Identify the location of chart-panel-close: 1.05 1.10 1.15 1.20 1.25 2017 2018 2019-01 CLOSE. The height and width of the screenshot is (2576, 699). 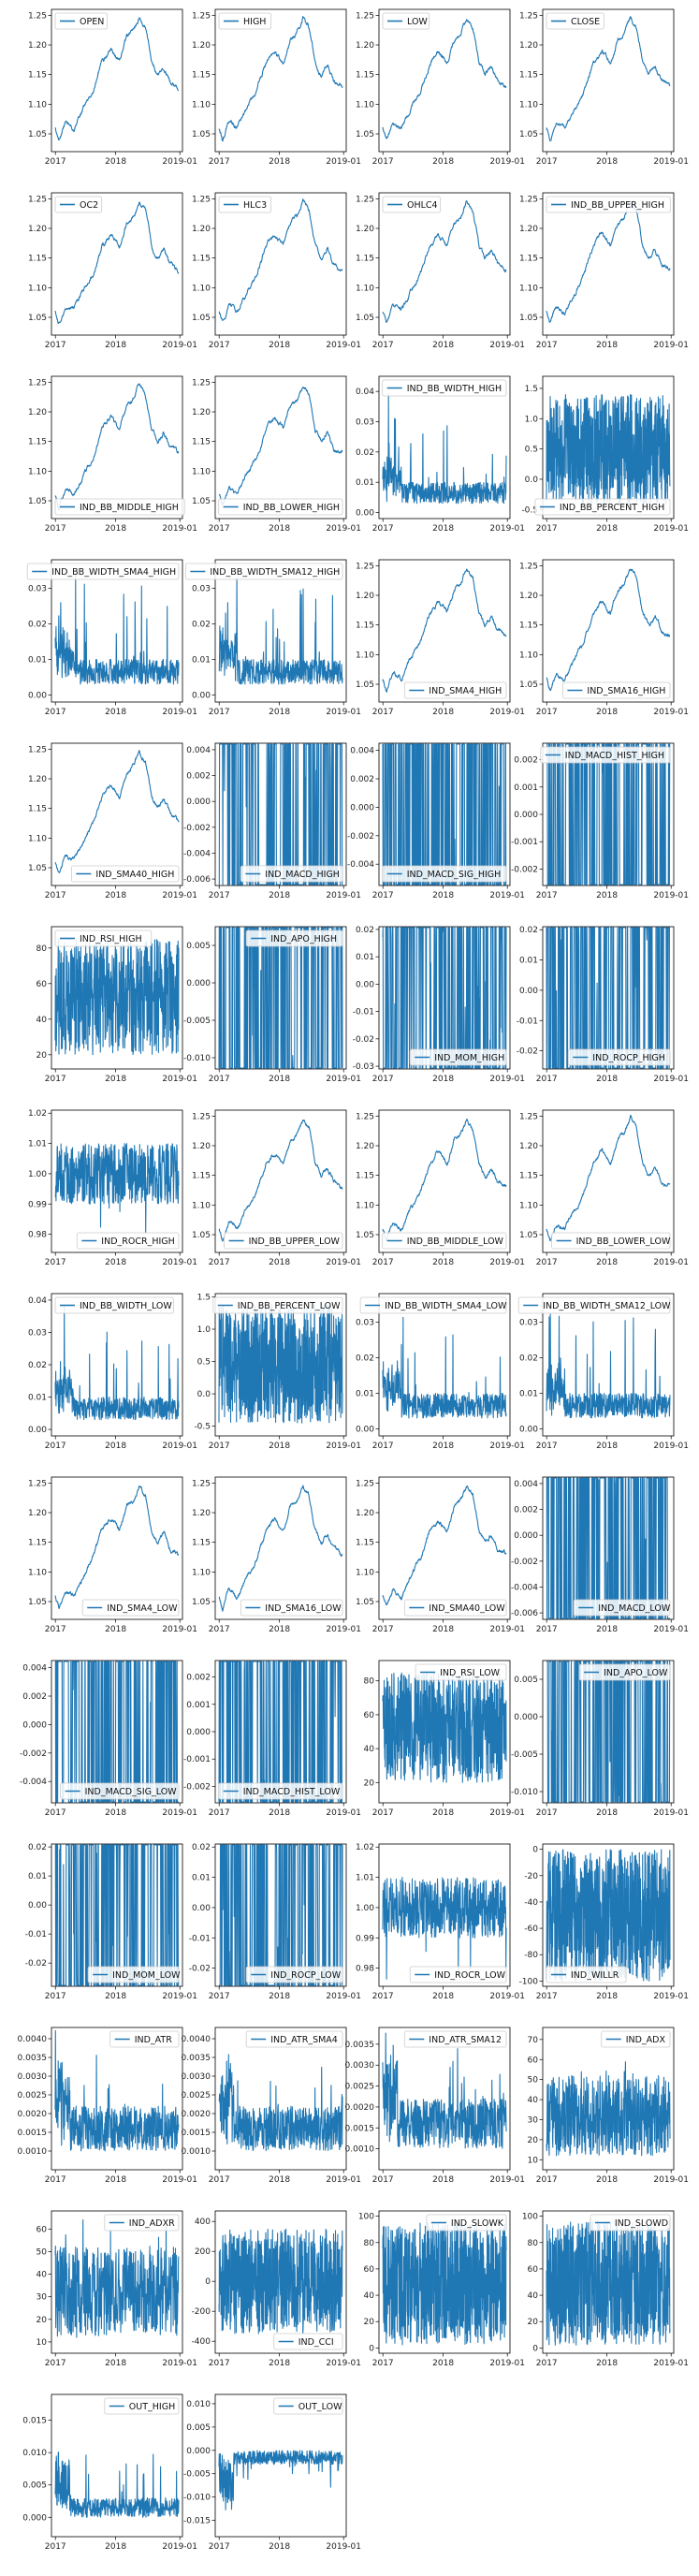
(604, 87).